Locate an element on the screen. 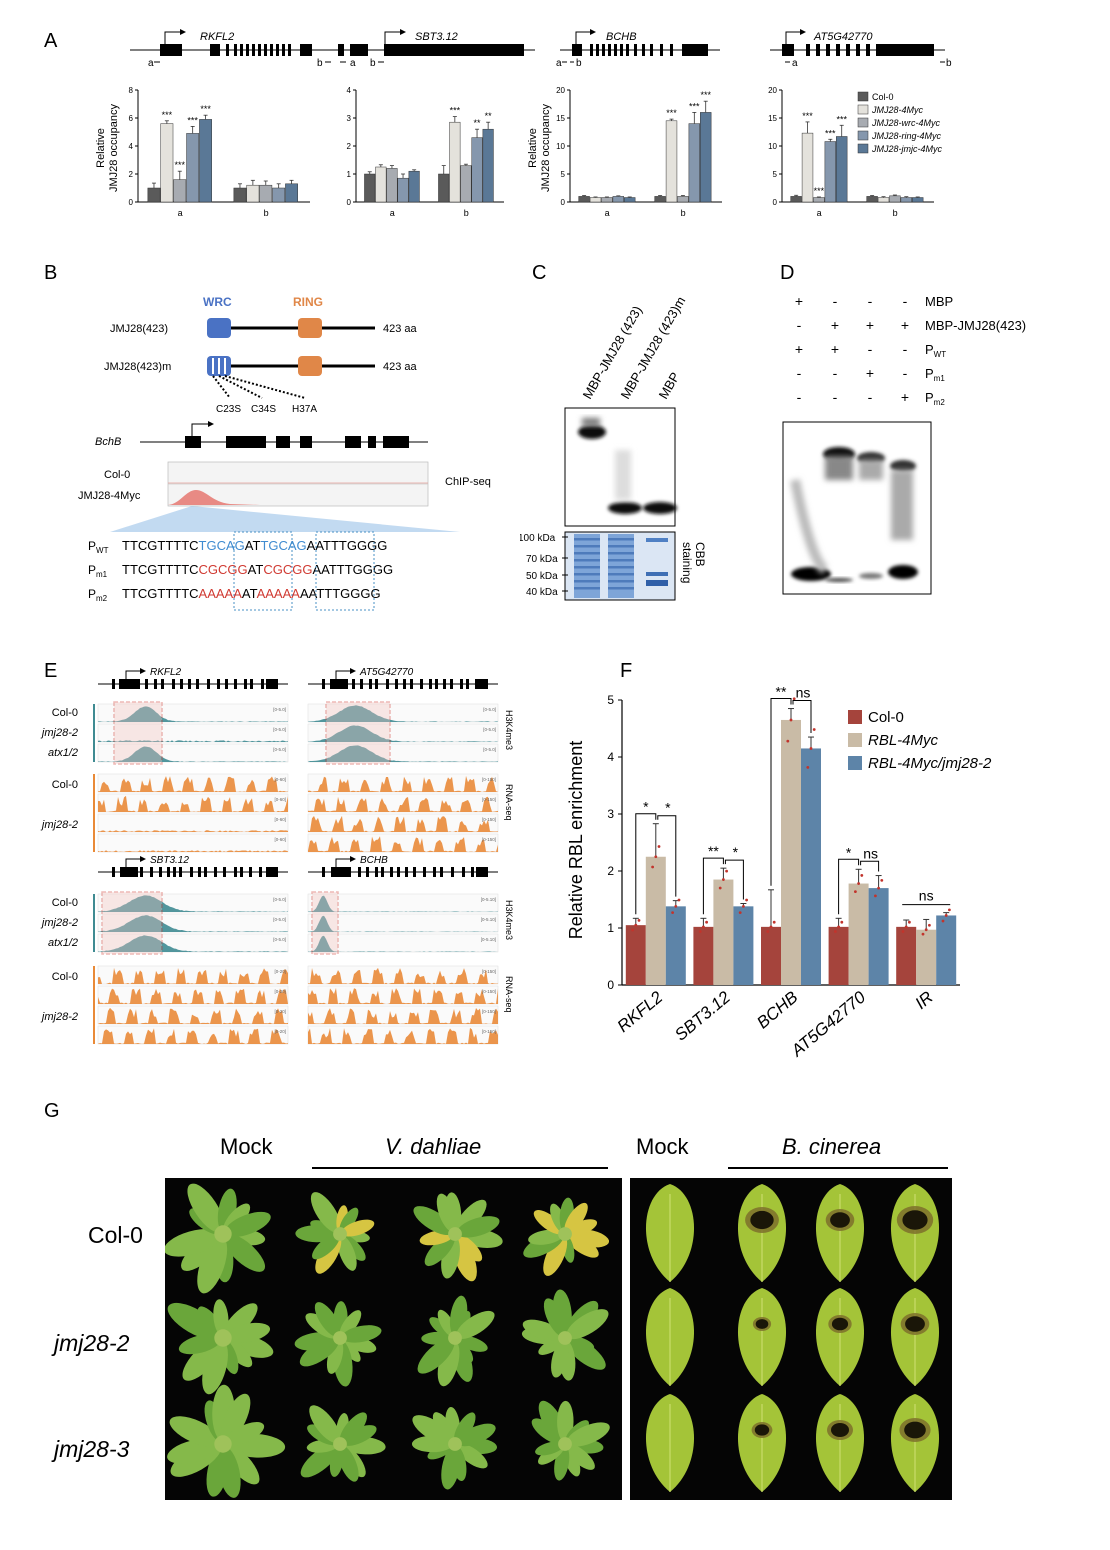  gene-label: AT5G42770 is located at coordinates (386, 672).